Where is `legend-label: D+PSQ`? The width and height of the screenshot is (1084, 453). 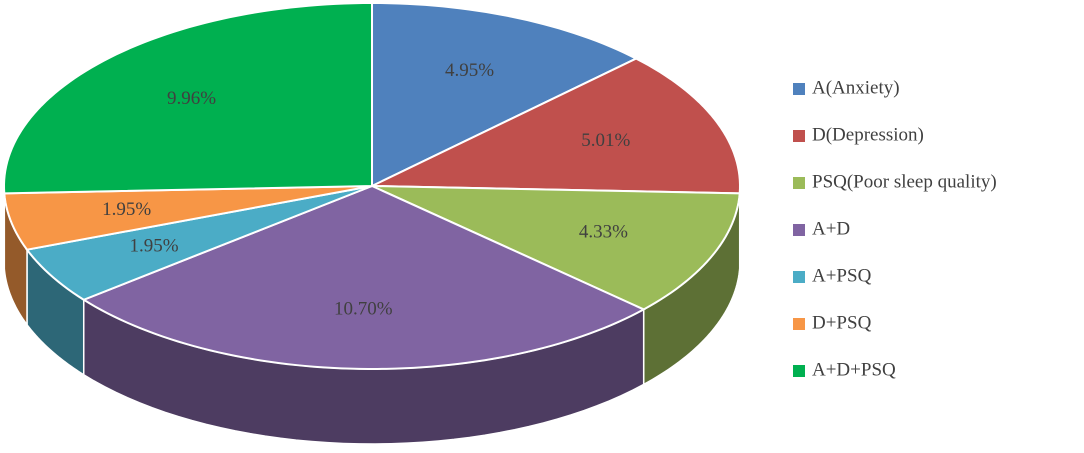 legend-label: D+PSQ is located at coordinates (842, 322).